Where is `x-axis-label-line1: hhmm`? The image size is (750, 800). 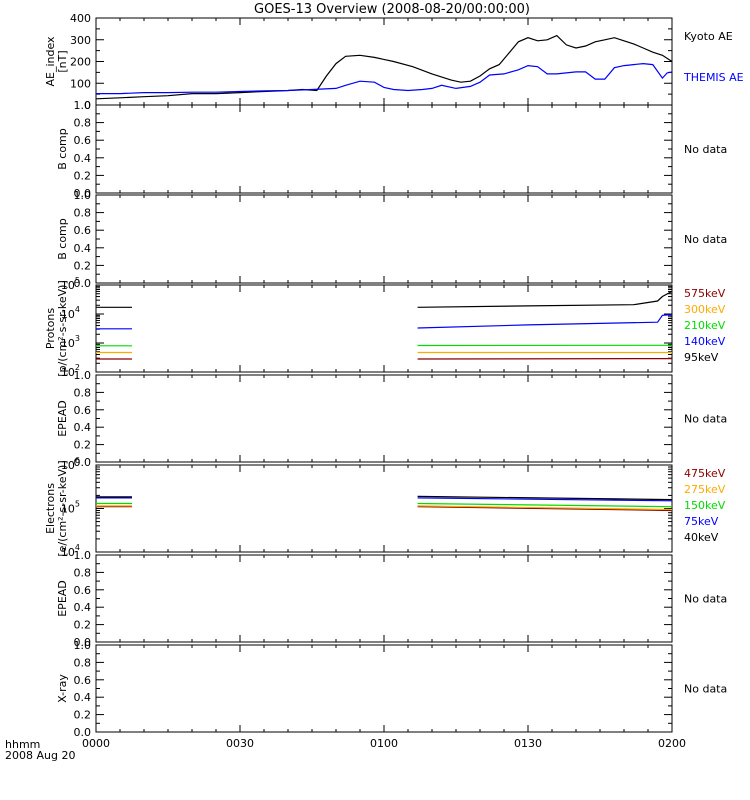 x-axis-label-line1: hhmm is located at coordinates (22, 744).